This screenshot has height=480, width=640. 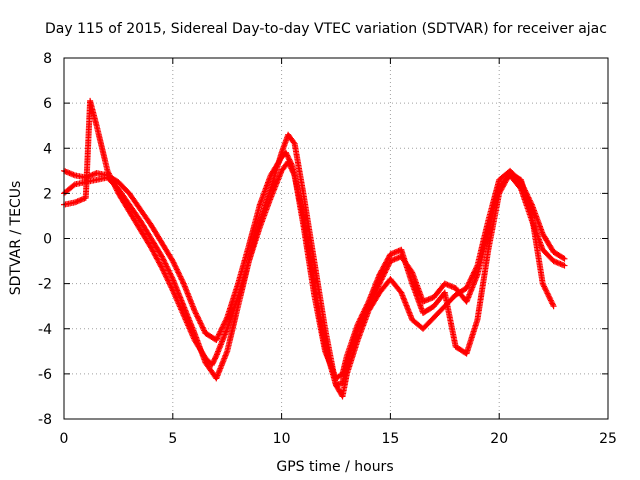 What do you see at coordinates (499, 439) in the screenshot?
I see `x-tick-label: 20` at bounding box center [499, 439].